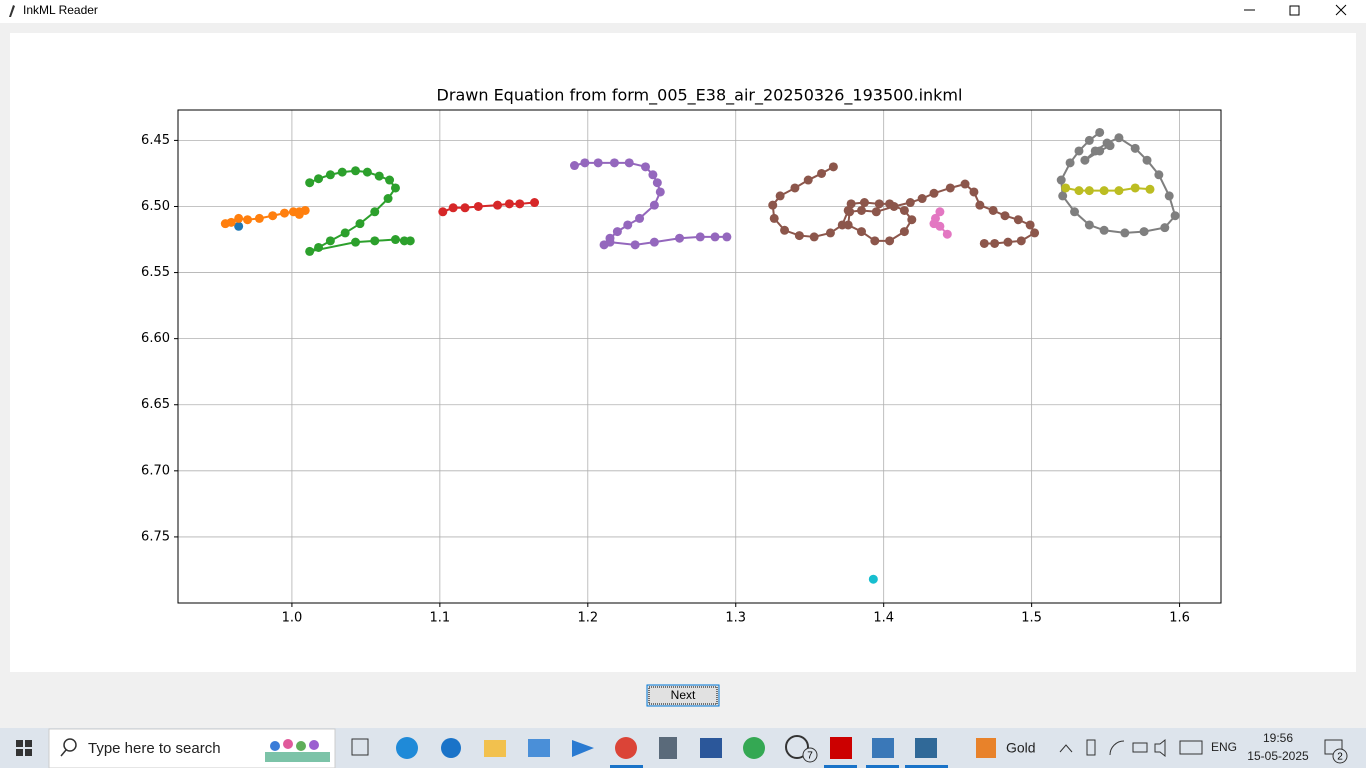 The width and height of the screenshot is (1366, 768). Describe the element at coordinates (1179, 618) in the screenshot. I see `x-tick-label: 1.6` at that location.